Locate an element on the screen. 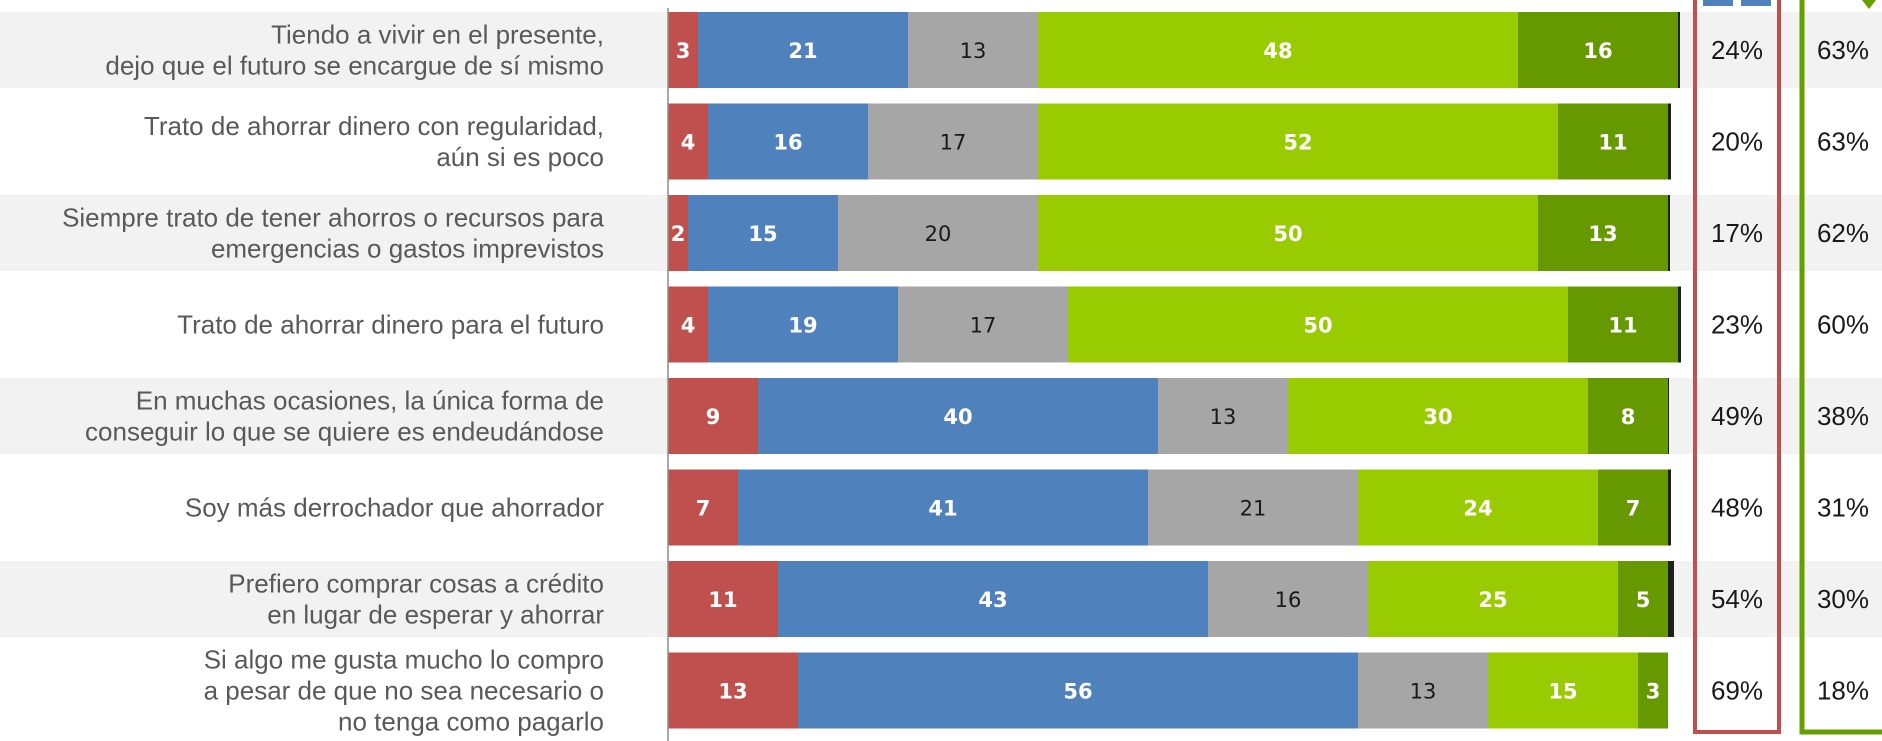 The height and width of the screenshot is (741, 1882). category-label: Soy más derrochador que ahorrador is located at coordinates (394, 508).